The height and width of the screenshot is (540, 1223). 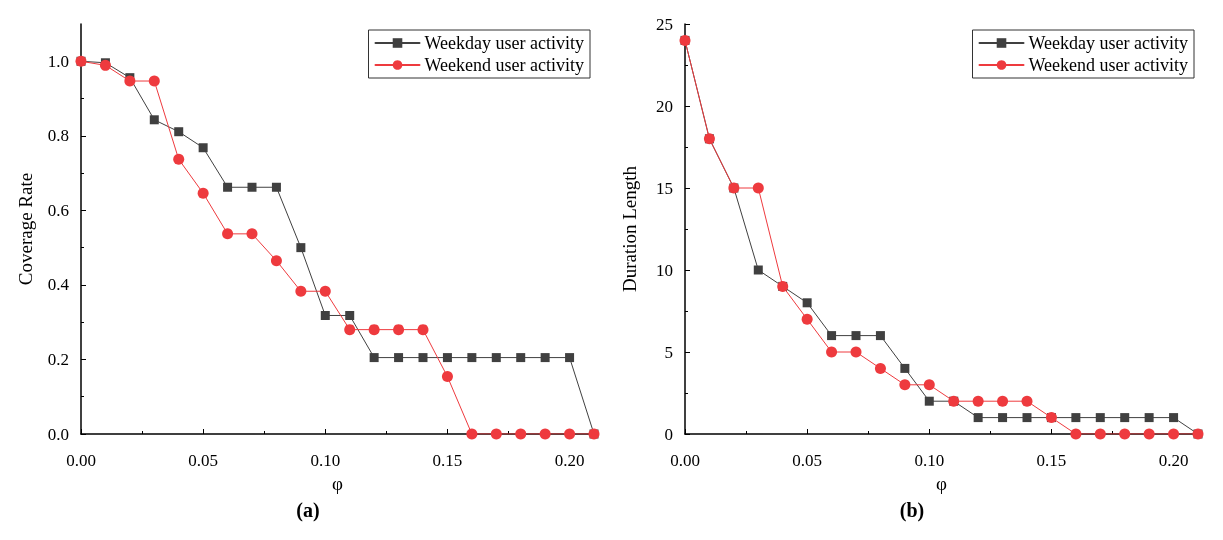 What do you see at coordinates (664, 106) in the screenshot?
I see `y-tick-label: 20` at bounding box center [664, 106].